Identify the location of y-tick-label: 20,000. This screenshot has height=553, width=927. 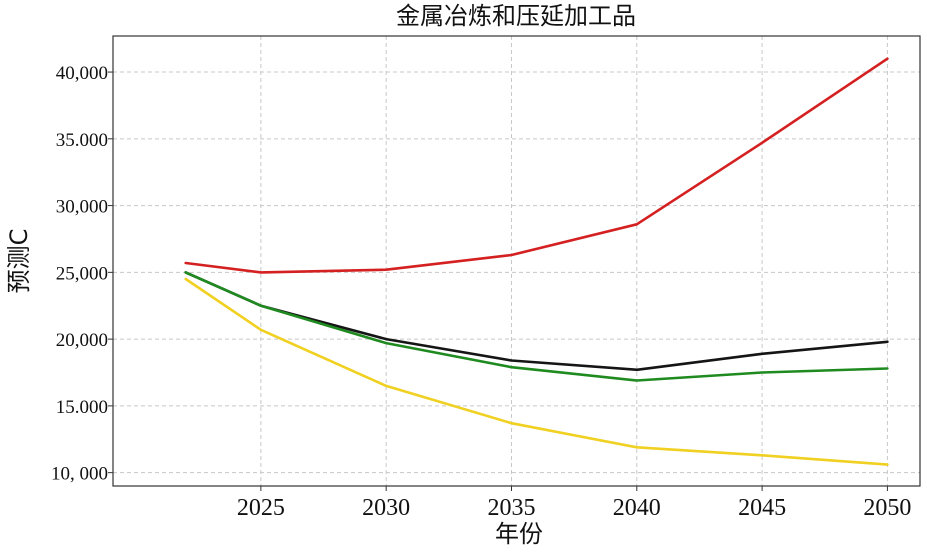
(82, 340).